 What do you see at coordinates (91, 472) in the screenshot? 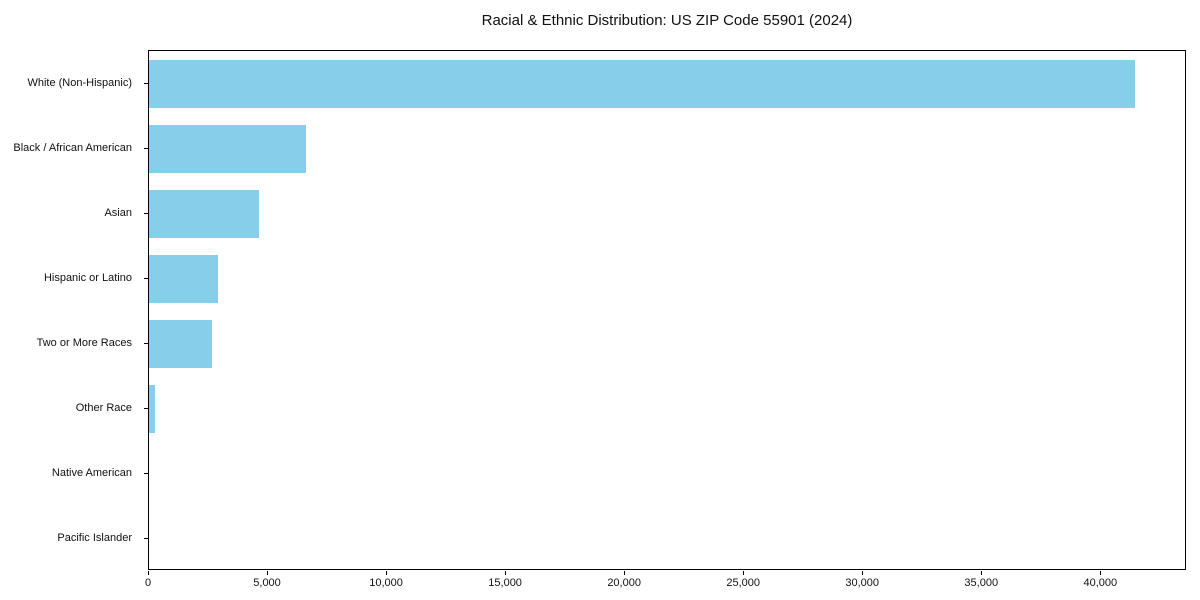
I see `y-axis-label: Native American` at bounding box center [91, 472].